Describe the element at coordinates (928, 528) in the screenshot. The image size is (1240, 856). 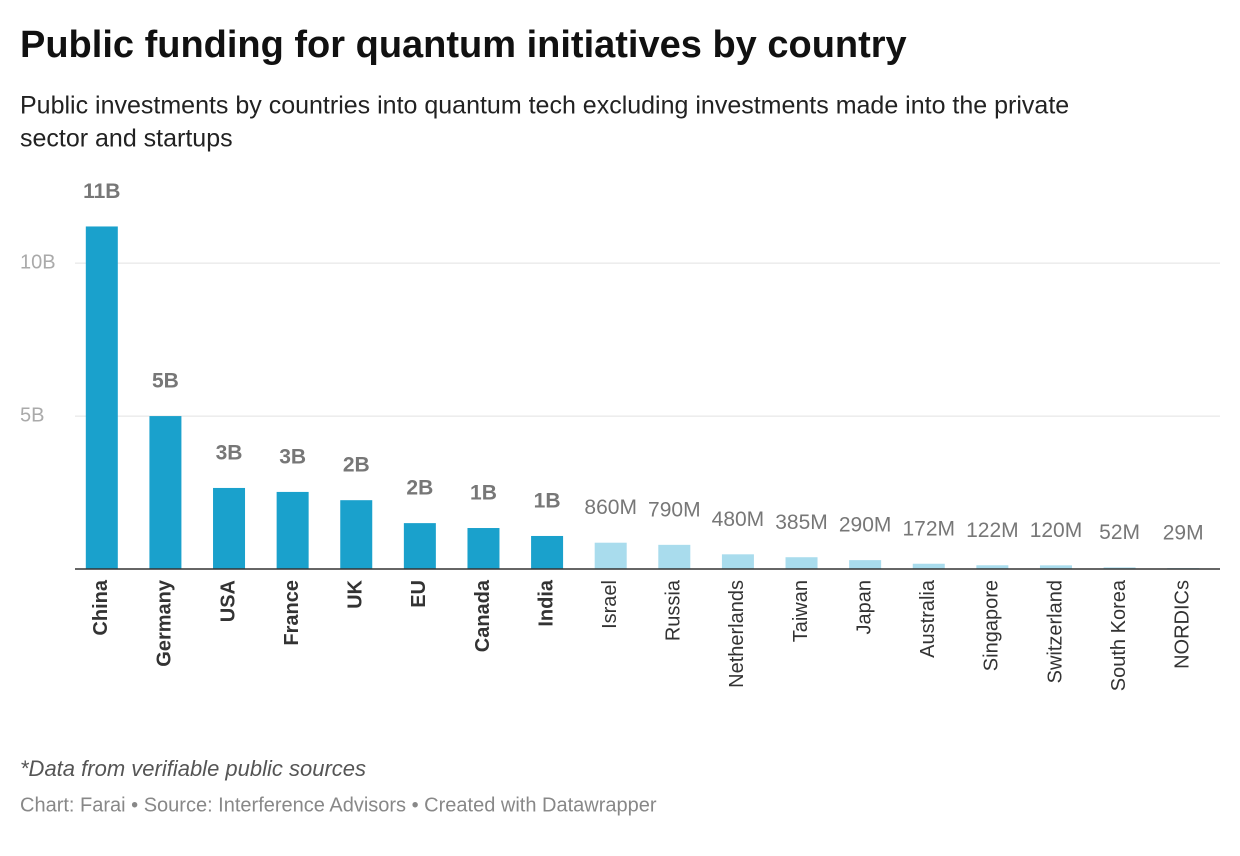
I see `value-label: 172M` at that location.